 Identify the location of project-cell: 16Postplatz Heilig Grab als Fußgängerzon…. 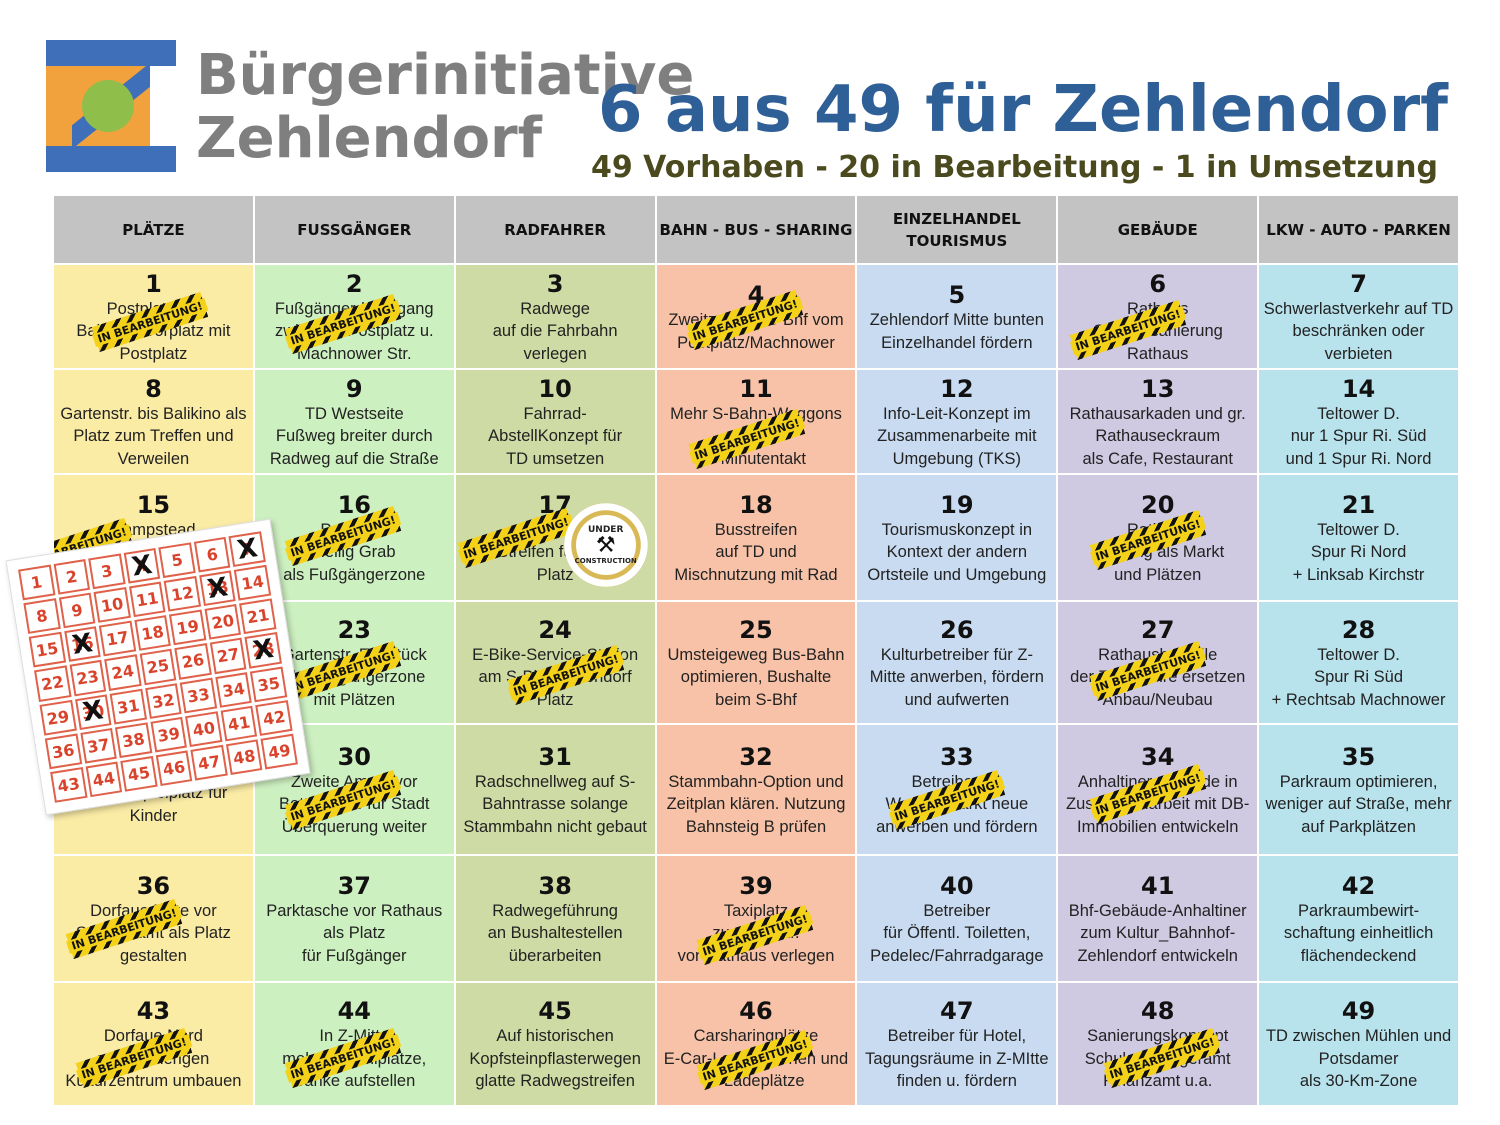
(354, 537).